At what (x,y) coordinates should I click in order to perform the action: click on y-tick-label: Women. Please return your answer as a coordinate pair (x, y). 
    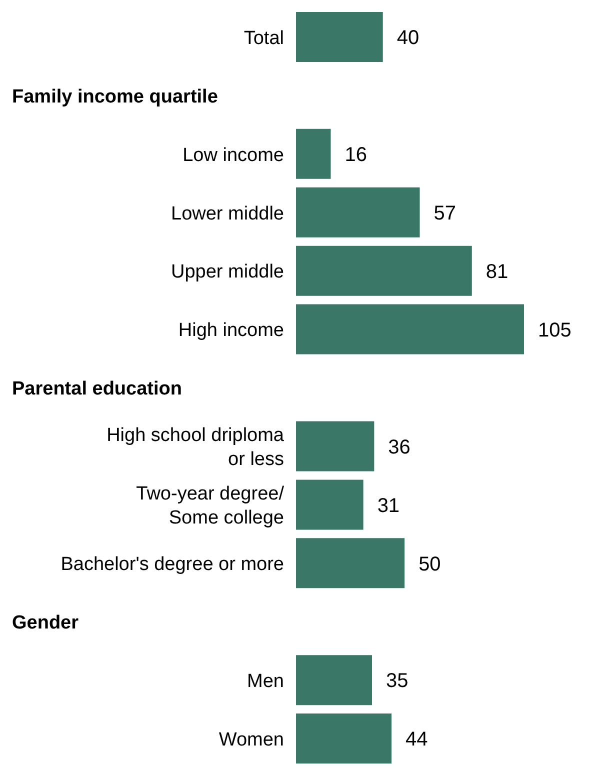
    Looking at the image, I should click on (251, 739).